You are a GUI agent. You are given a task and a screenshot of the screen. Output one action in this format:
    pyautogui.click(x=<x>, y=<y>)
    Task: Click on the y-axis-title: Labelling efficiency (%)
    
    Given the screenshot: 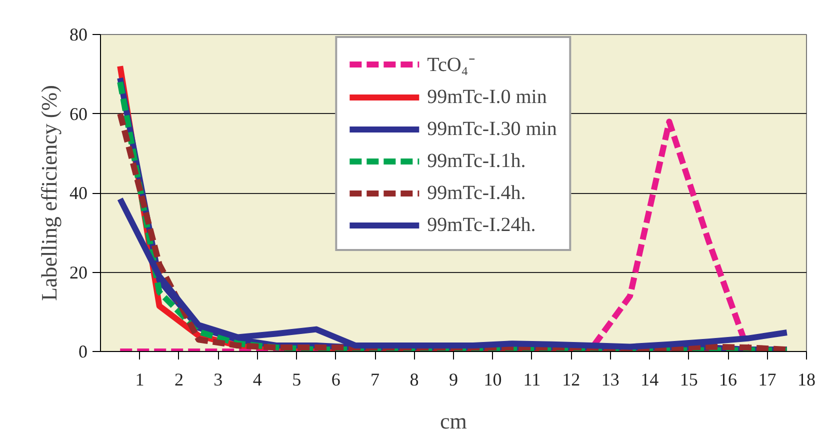 What is the action you would take?
    pyautogui.click(x=49, y=193)
    